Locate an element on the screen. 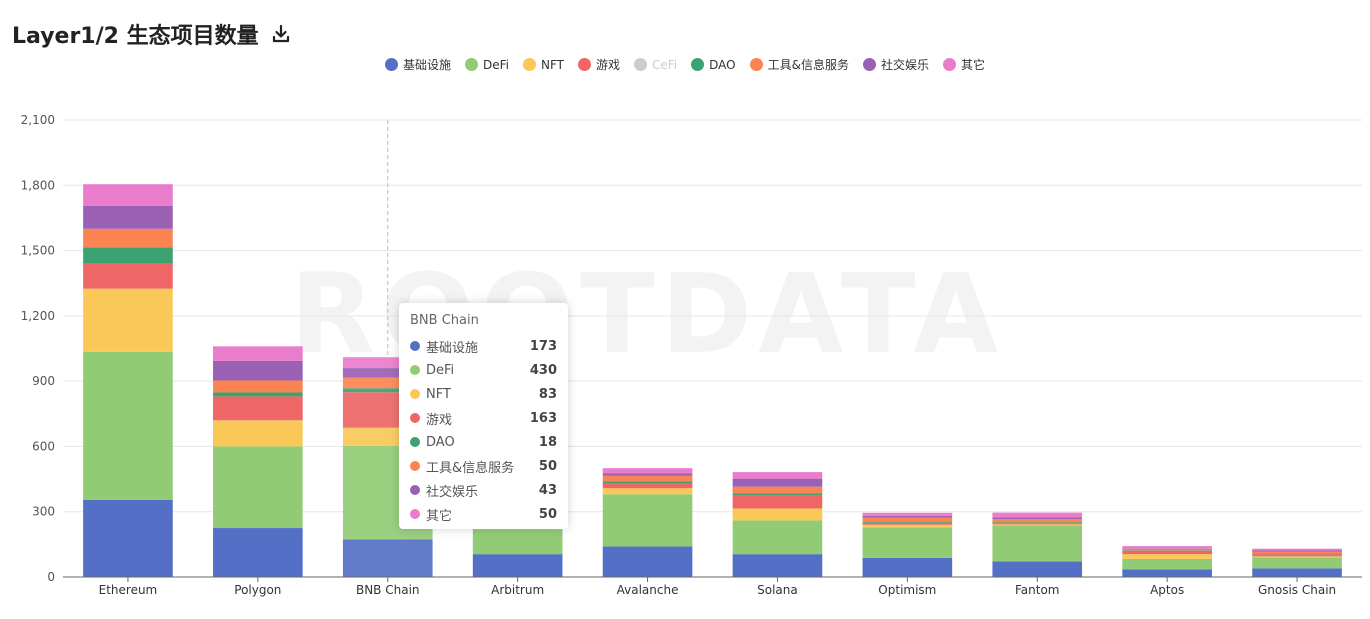 The image size is (1370, 619). legend-label: 游戏 is located at coordinates (608, 65).